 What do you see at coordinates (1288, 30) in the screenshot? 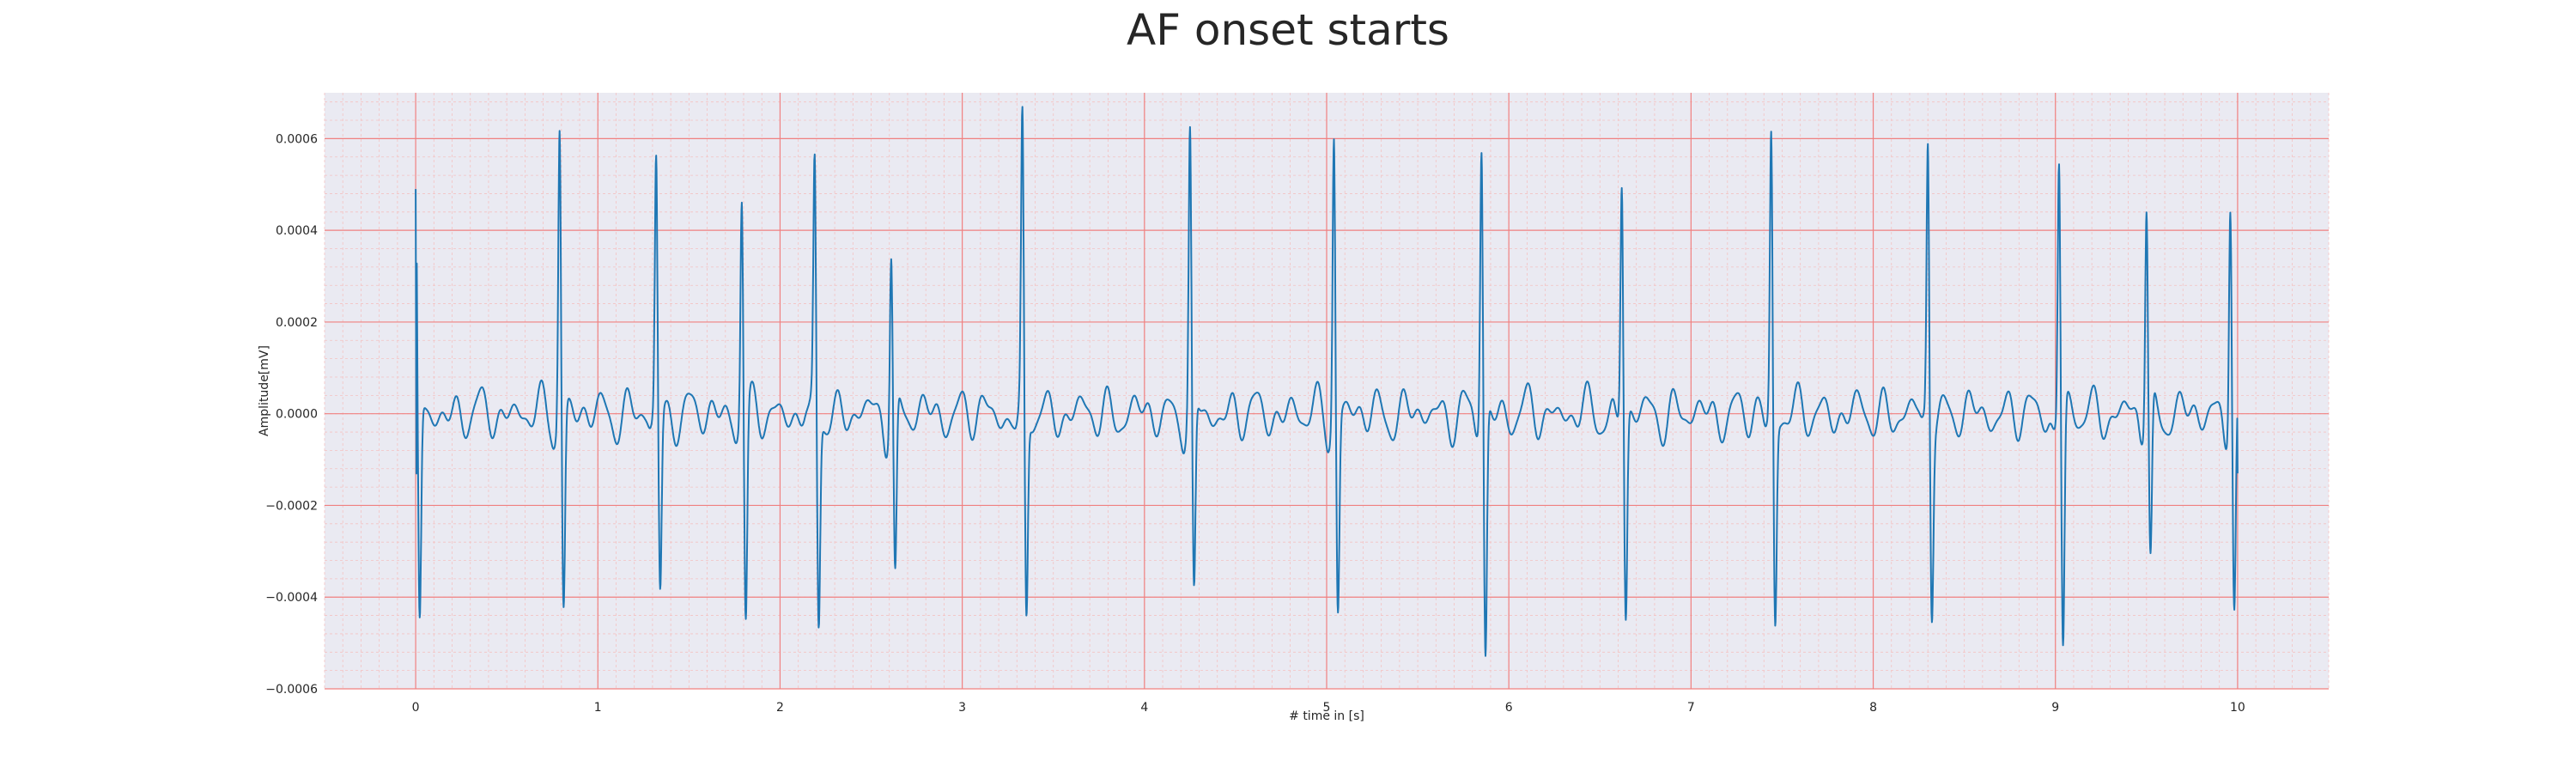
I see `chart-title: AF onset starts` at bounding box center [1288, 30].